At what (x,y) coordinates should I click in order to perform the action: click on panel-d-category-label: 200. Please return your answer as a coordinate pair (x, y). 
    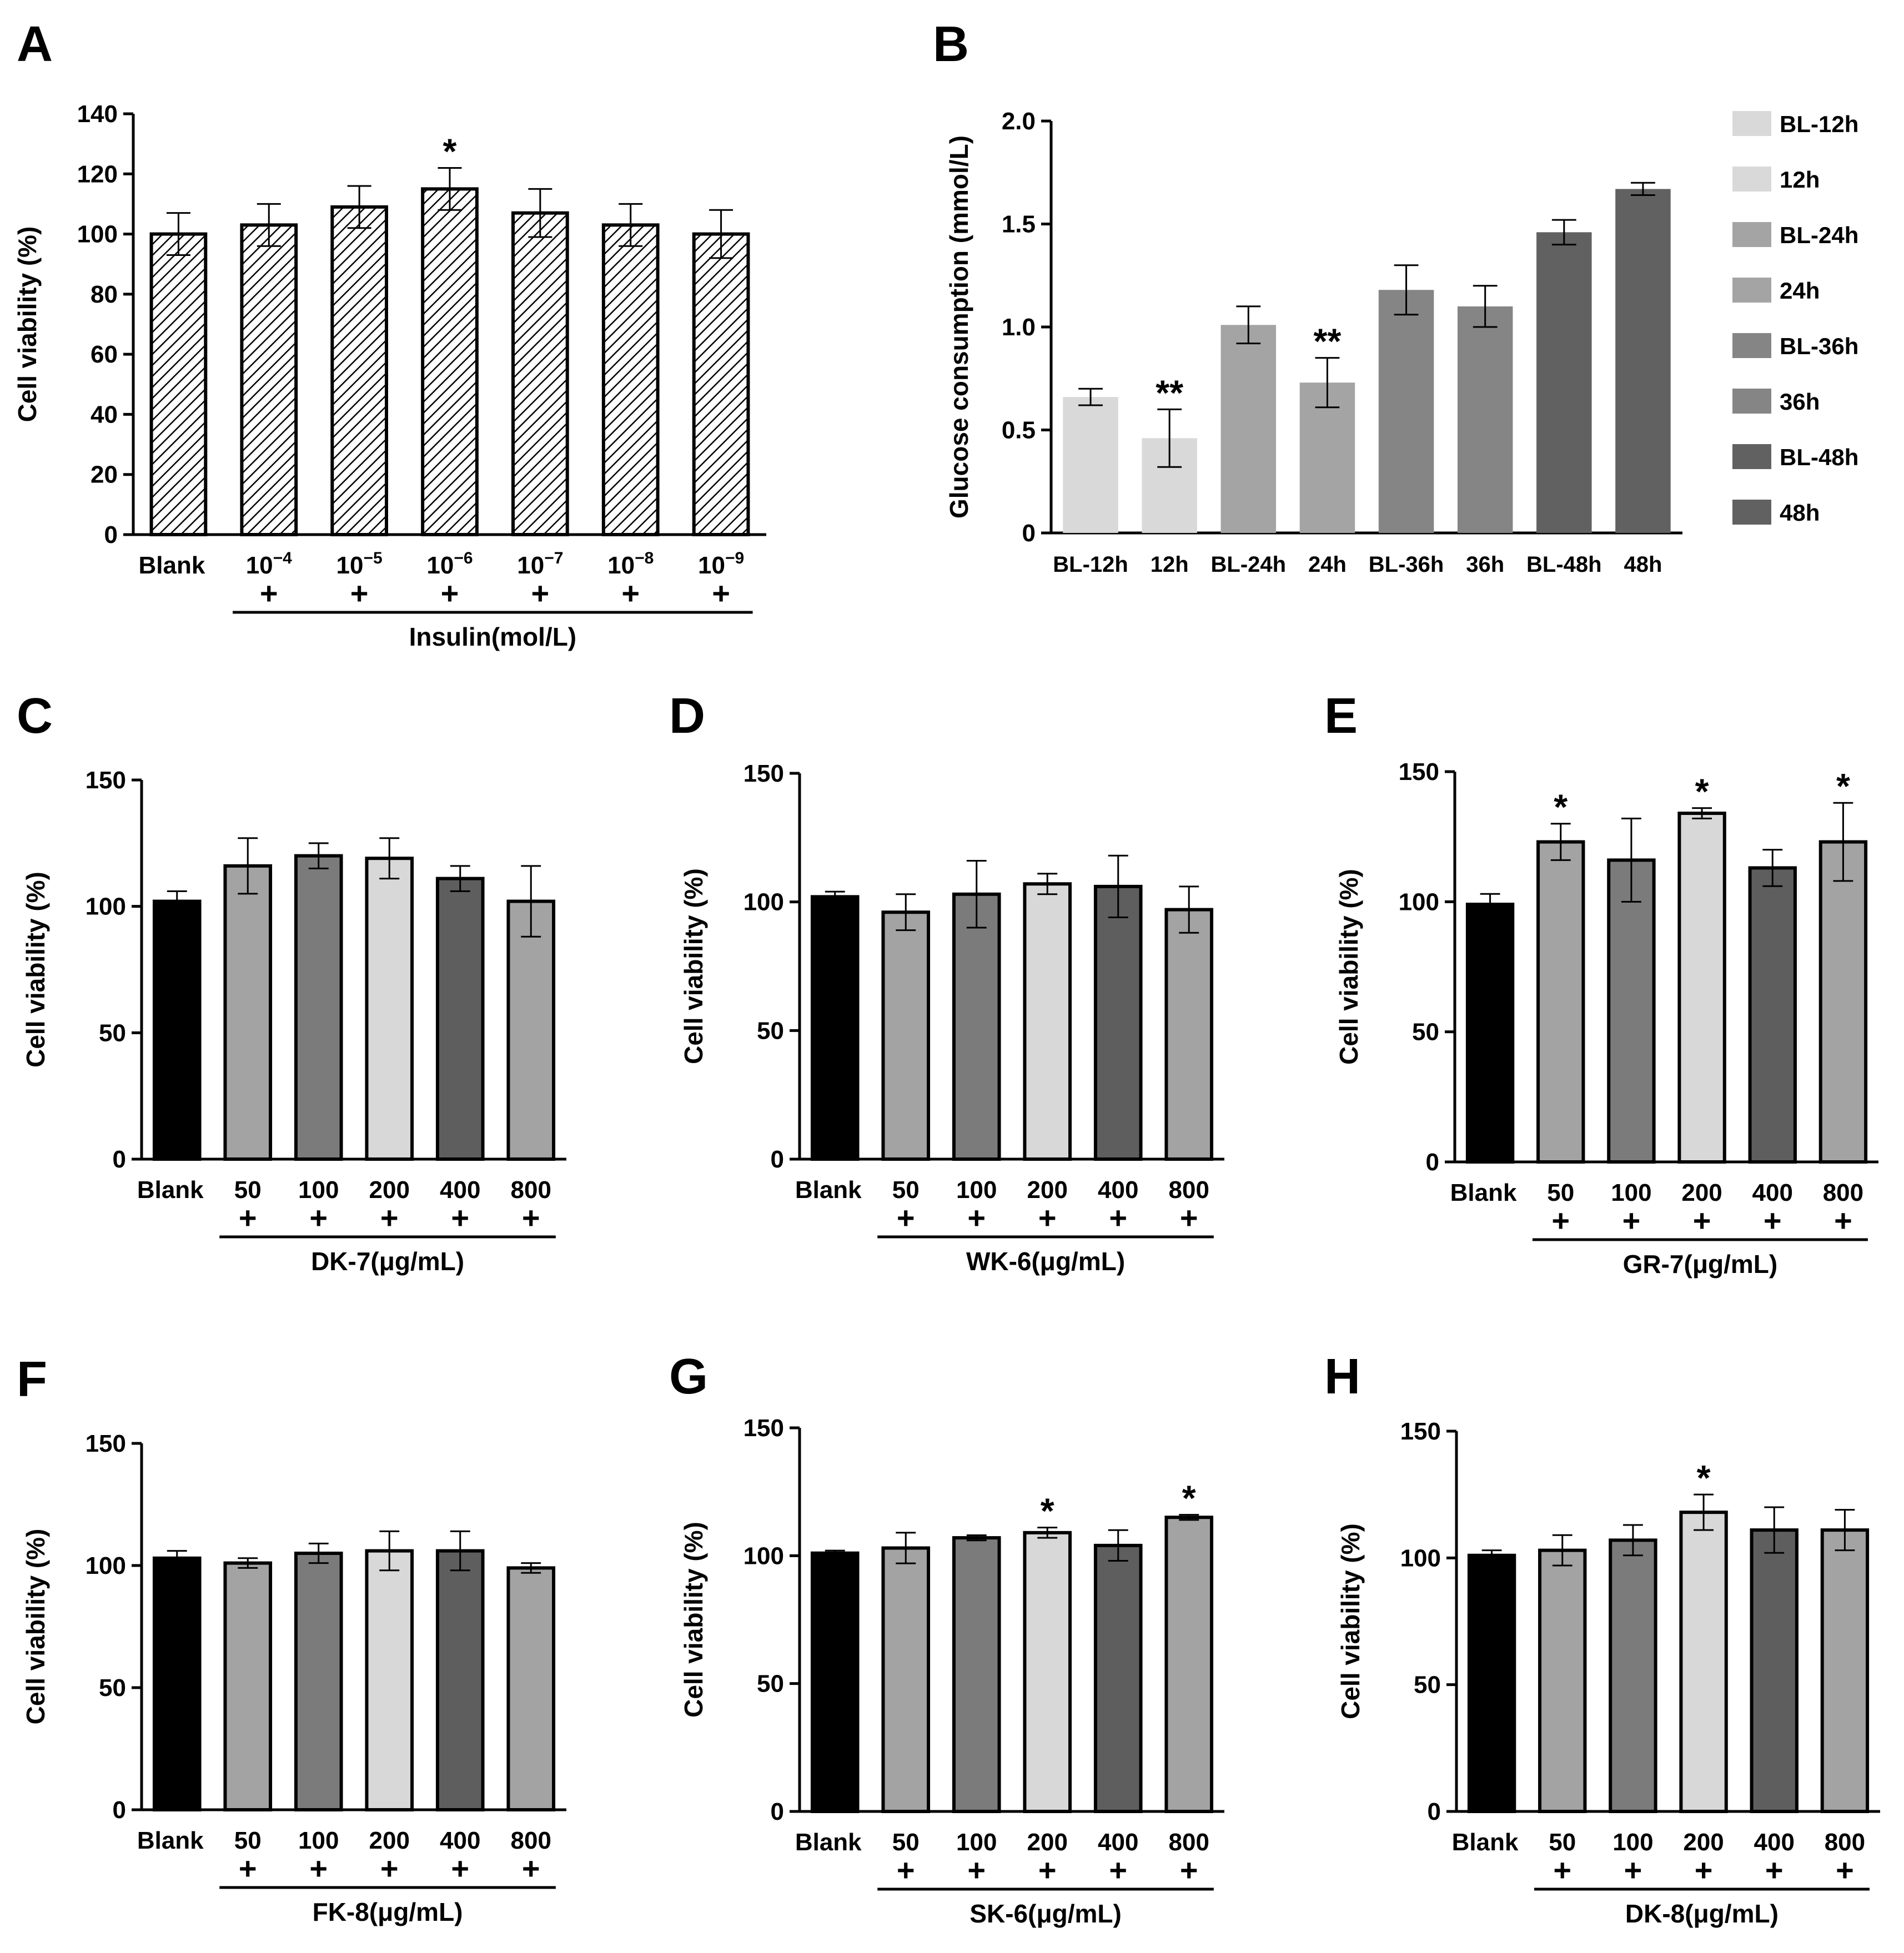
    Looking at the image, I should click on (1047, 1190).